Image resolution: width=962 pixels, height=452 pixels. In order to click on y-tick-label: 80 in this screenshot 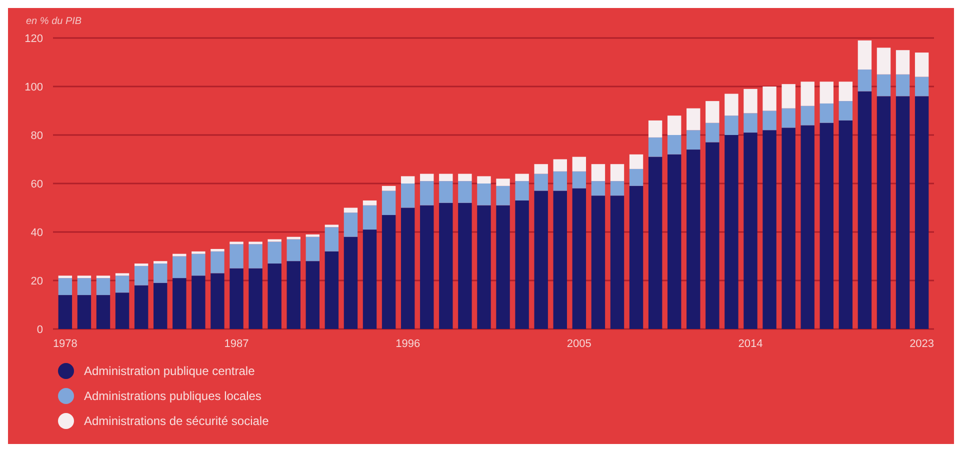, I will do `click(36, 136)`.